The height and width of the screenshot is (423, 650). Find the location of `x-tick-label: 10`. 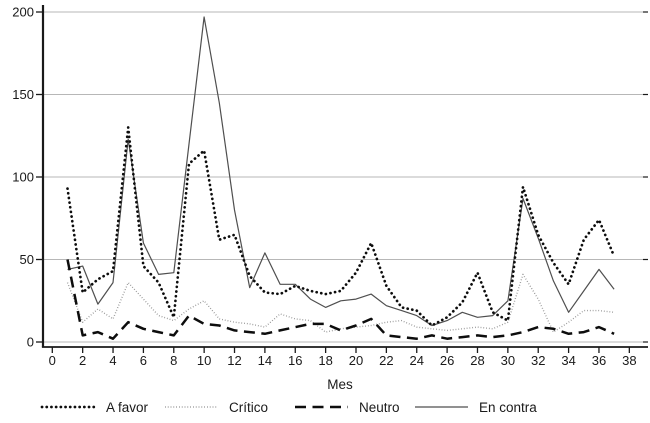

x-tick-label: 10 is located at coordinates (204, 360).